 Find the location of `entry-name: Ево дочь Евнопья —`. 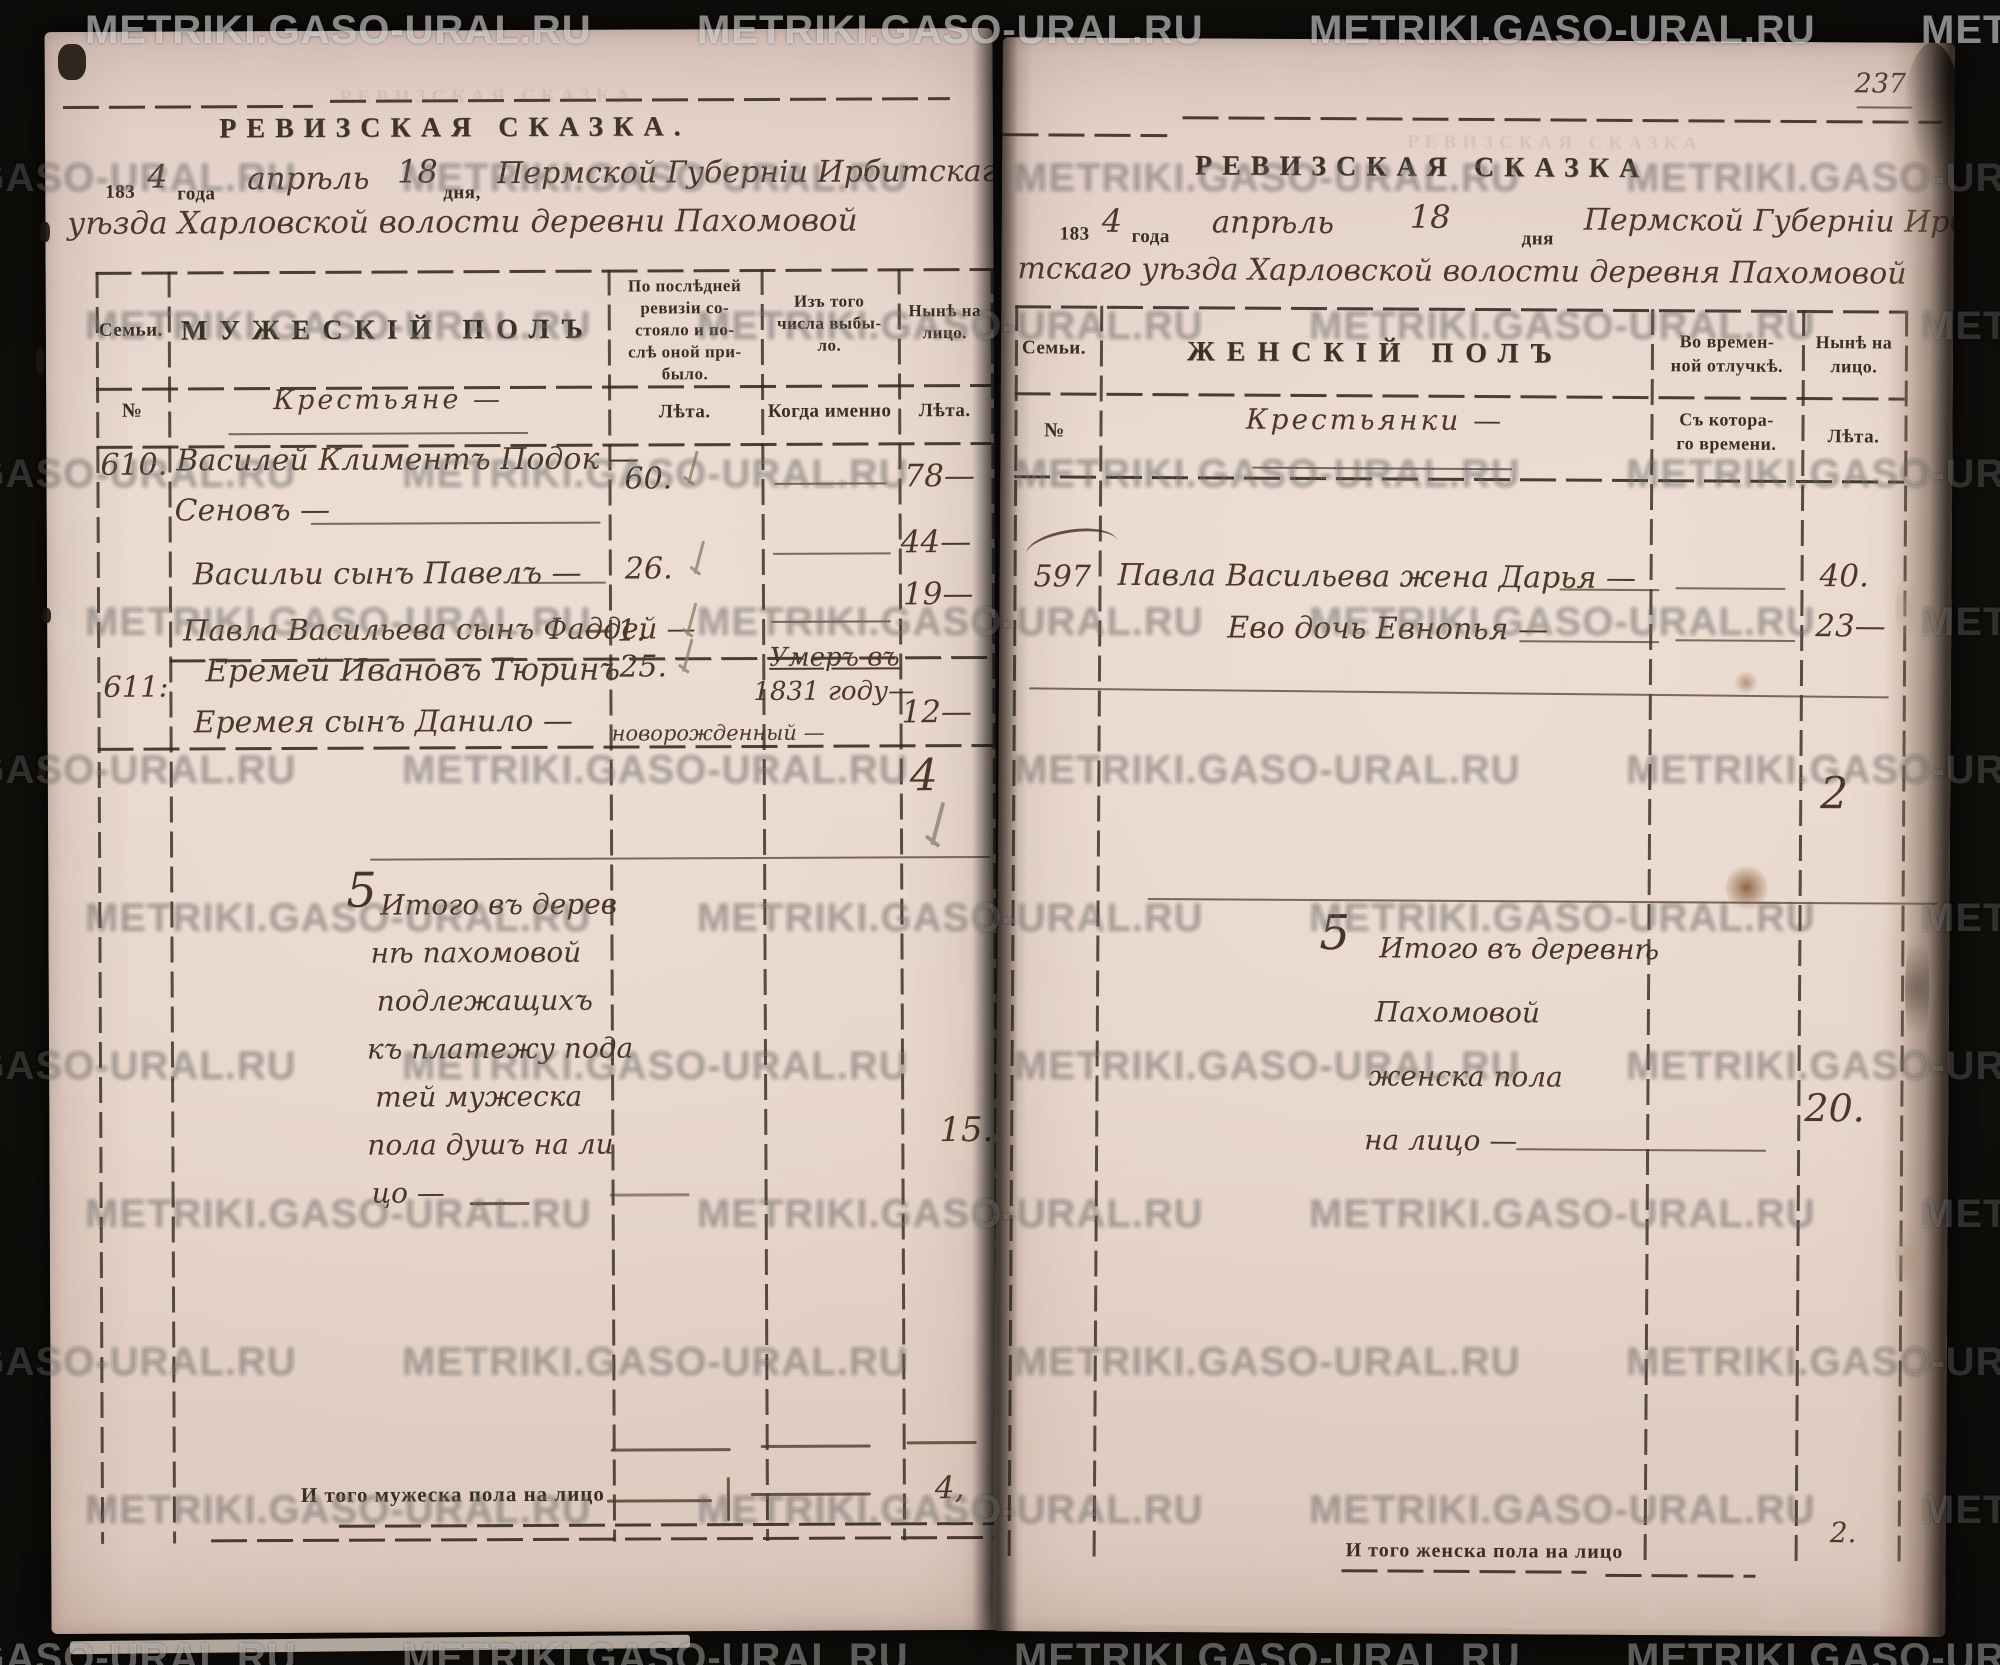

entry-name: Ево дочь Евнопья — is located at coordinates (1388, 629).